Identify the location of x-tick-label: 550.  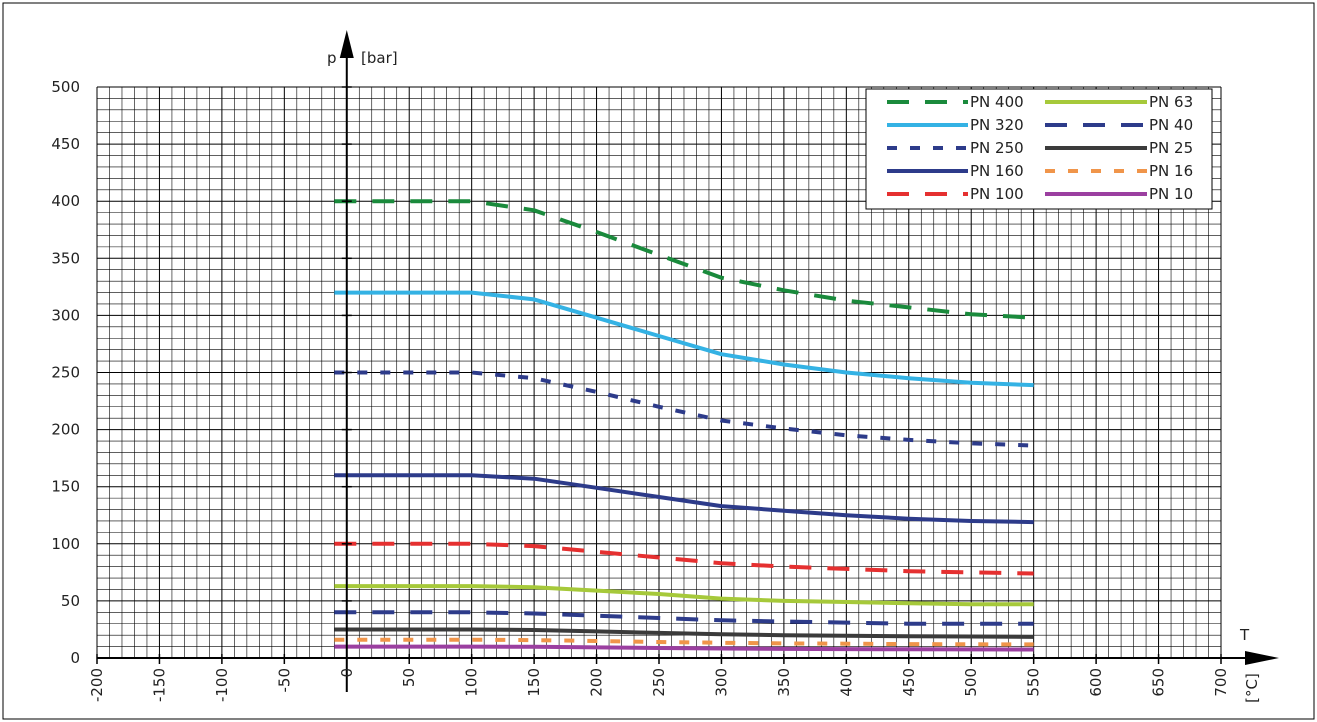
(1034, 682).